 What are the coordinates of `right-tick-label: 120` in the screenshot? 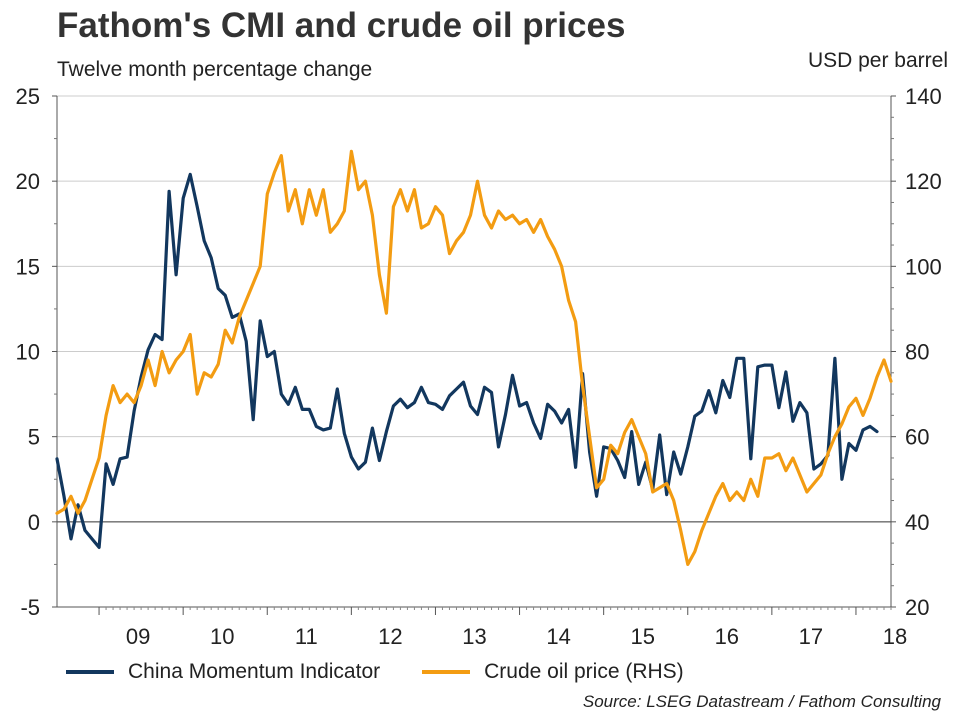 It's located at (923, 181).